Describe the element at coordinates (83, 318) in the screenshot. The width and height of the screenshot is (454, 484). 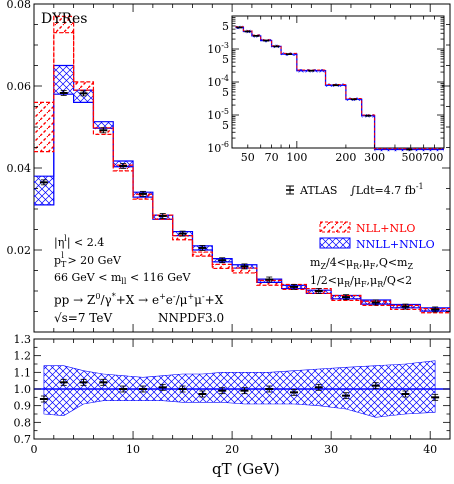
I see `energy-label: √s=7 TeV` at that location.